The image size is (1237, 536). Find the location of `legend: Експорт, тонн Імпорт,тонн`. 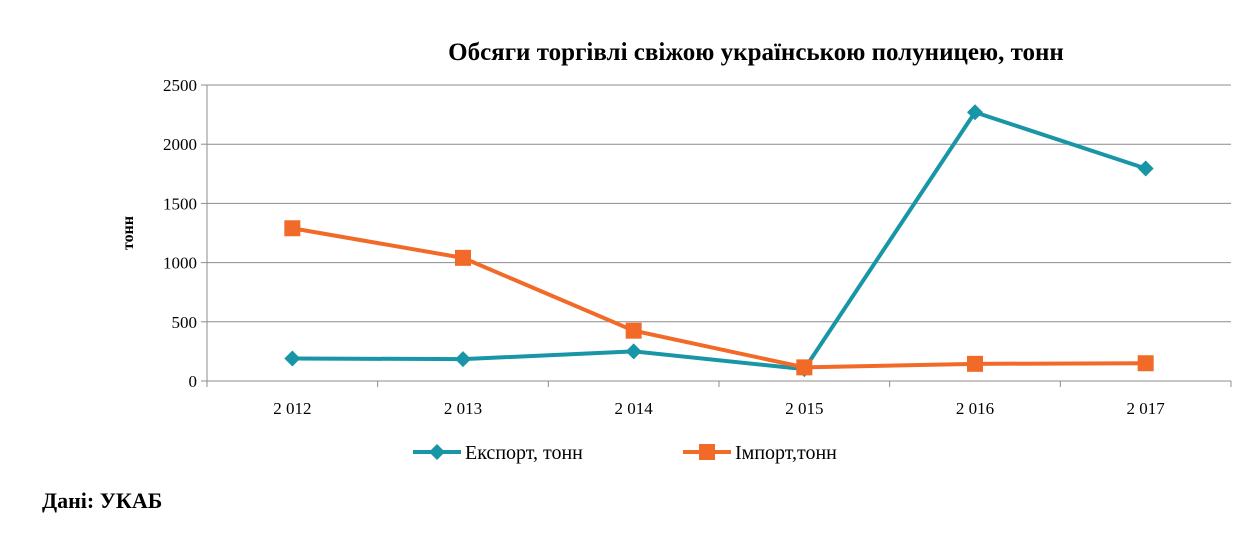

legend: Експорт, тонн Імпорт,тонн is located at coordinates (625, 453).